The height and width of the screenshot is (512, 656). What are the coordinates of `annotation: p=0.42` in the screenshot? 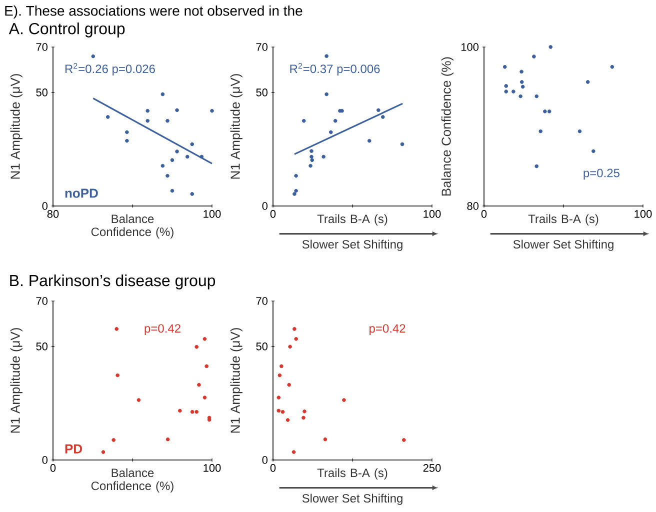 It's located at (162, 330).